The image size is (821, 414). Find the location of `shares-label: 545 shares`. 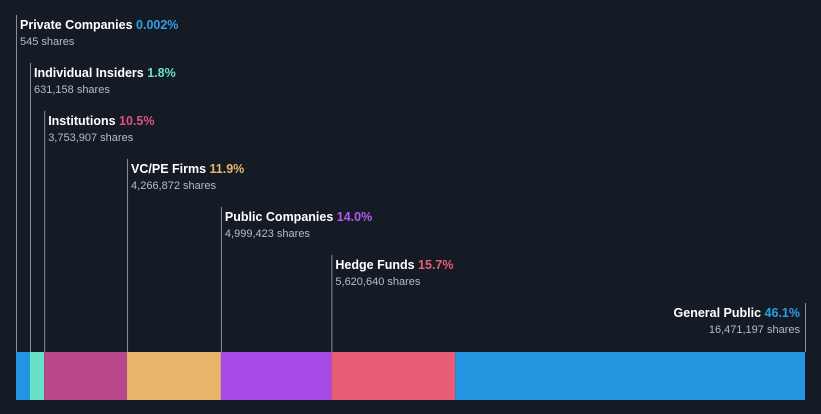

shares-label: 545 shares is located at coordinates (47, 41).